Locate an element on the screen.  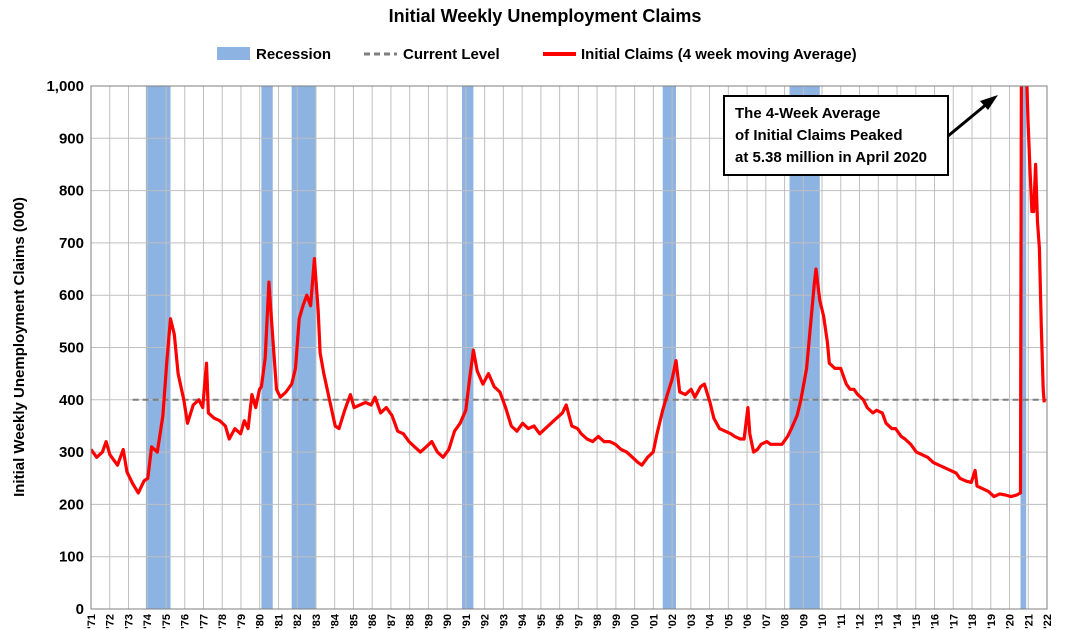
x-tick-label: '15 is located at coordinates (917, 621).